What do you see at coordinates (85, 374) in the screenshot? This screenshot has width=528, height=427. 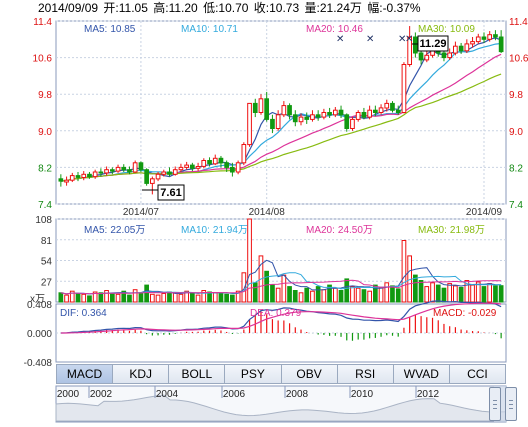 I see `tab-macd: MACD` at bounding box center [85, 374].